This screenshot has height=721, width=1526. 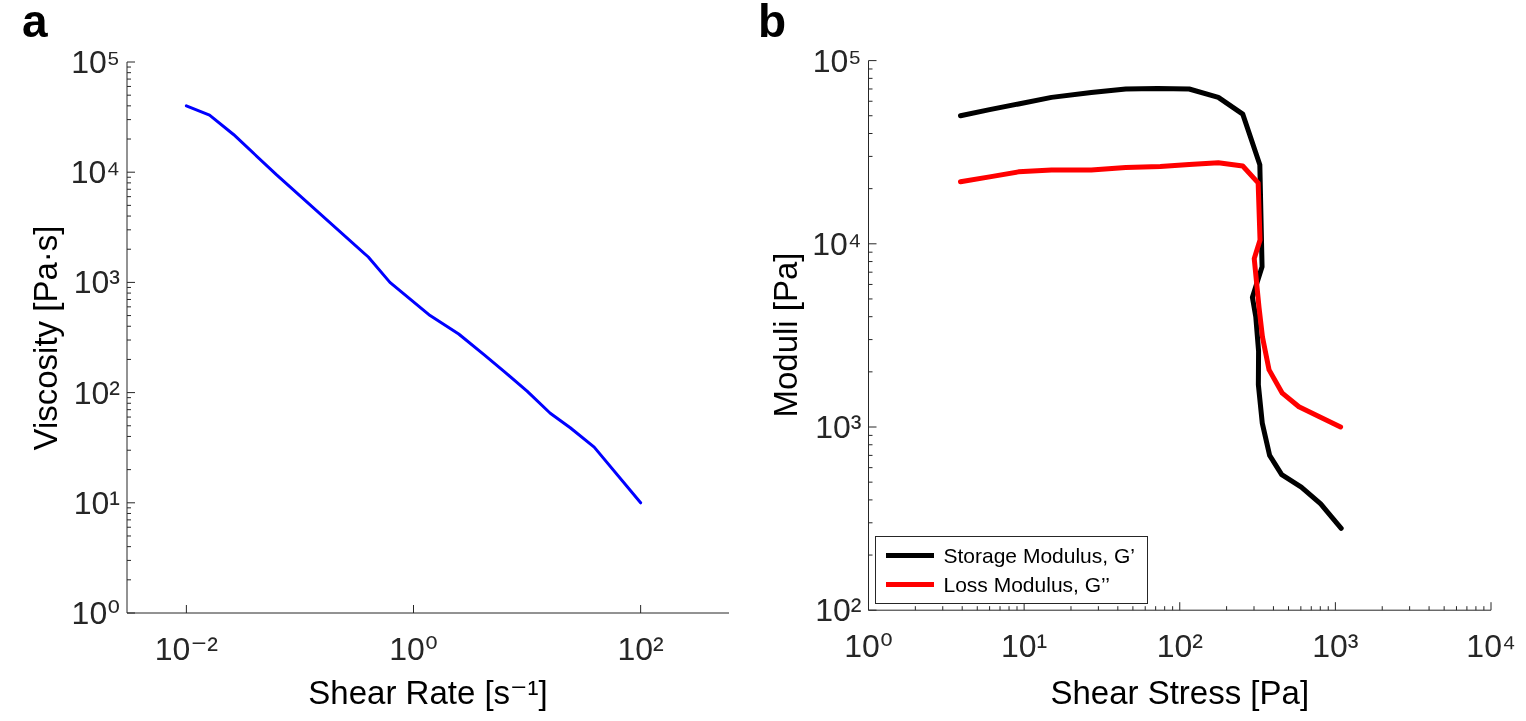 I want to click on y-tick-label: 10¹, so click(x=96, y=502).